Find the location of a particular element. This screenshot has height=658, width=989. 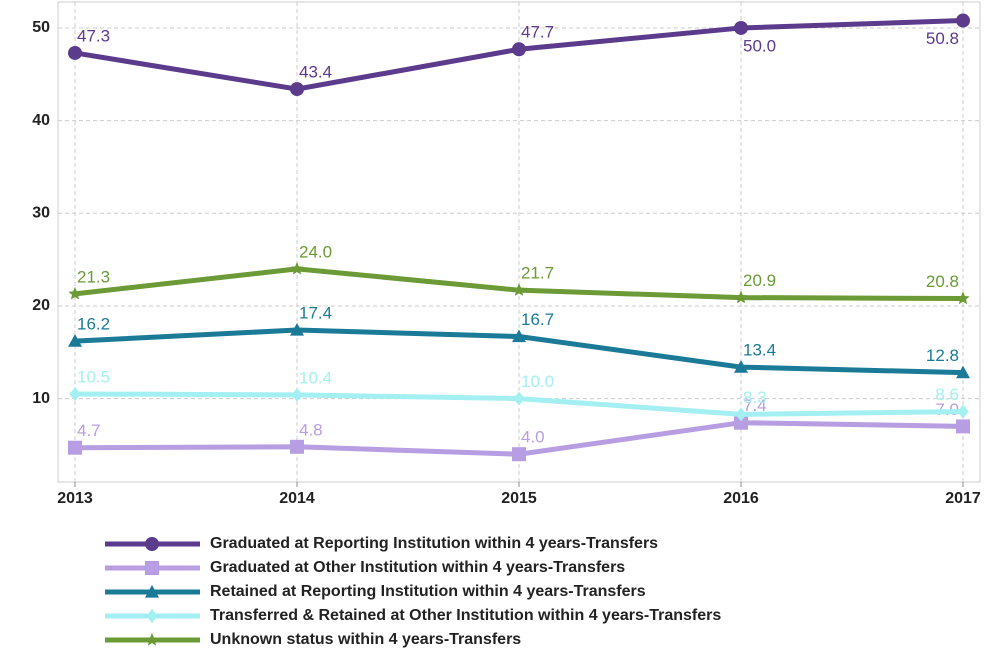

data-label: 24.0 is located at coordinates (315, 251).